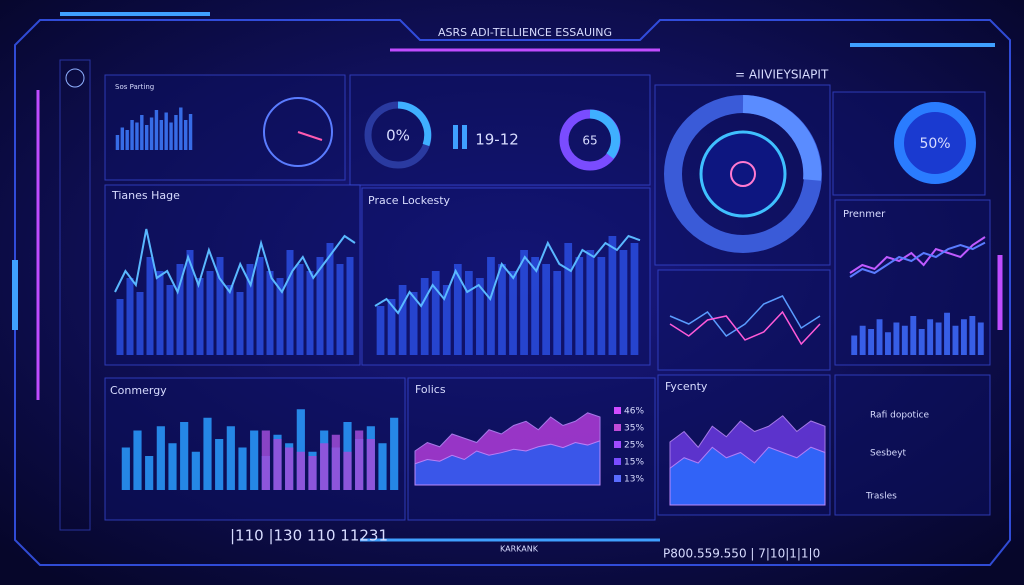 This screenshot has width=1024, height=585. What do you see at coordinates (134, 87) in the screenshot?
I see `panel-title: Sos Parting` at bounding box center [134, 87].